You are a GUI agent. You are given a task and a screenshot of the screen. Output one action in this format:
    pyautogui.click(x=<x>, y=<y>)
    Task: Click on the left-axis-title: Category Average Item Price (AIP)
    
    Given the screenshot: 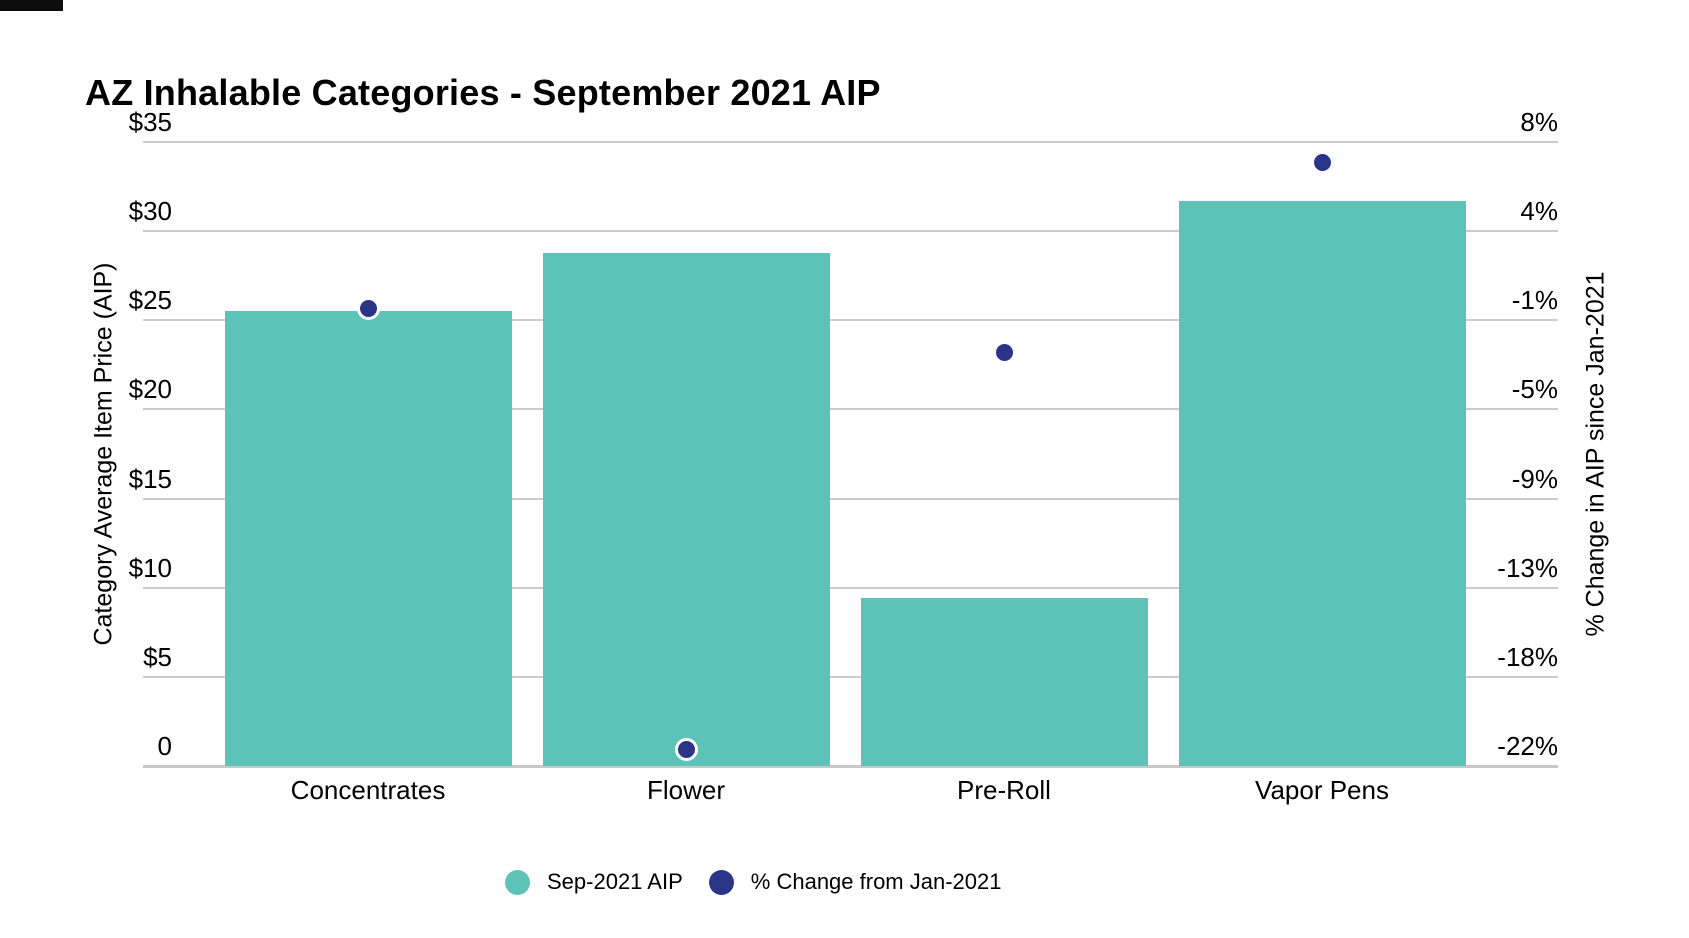 What is the action you would take?
    pyautogui.click(x=103, y=454)
    